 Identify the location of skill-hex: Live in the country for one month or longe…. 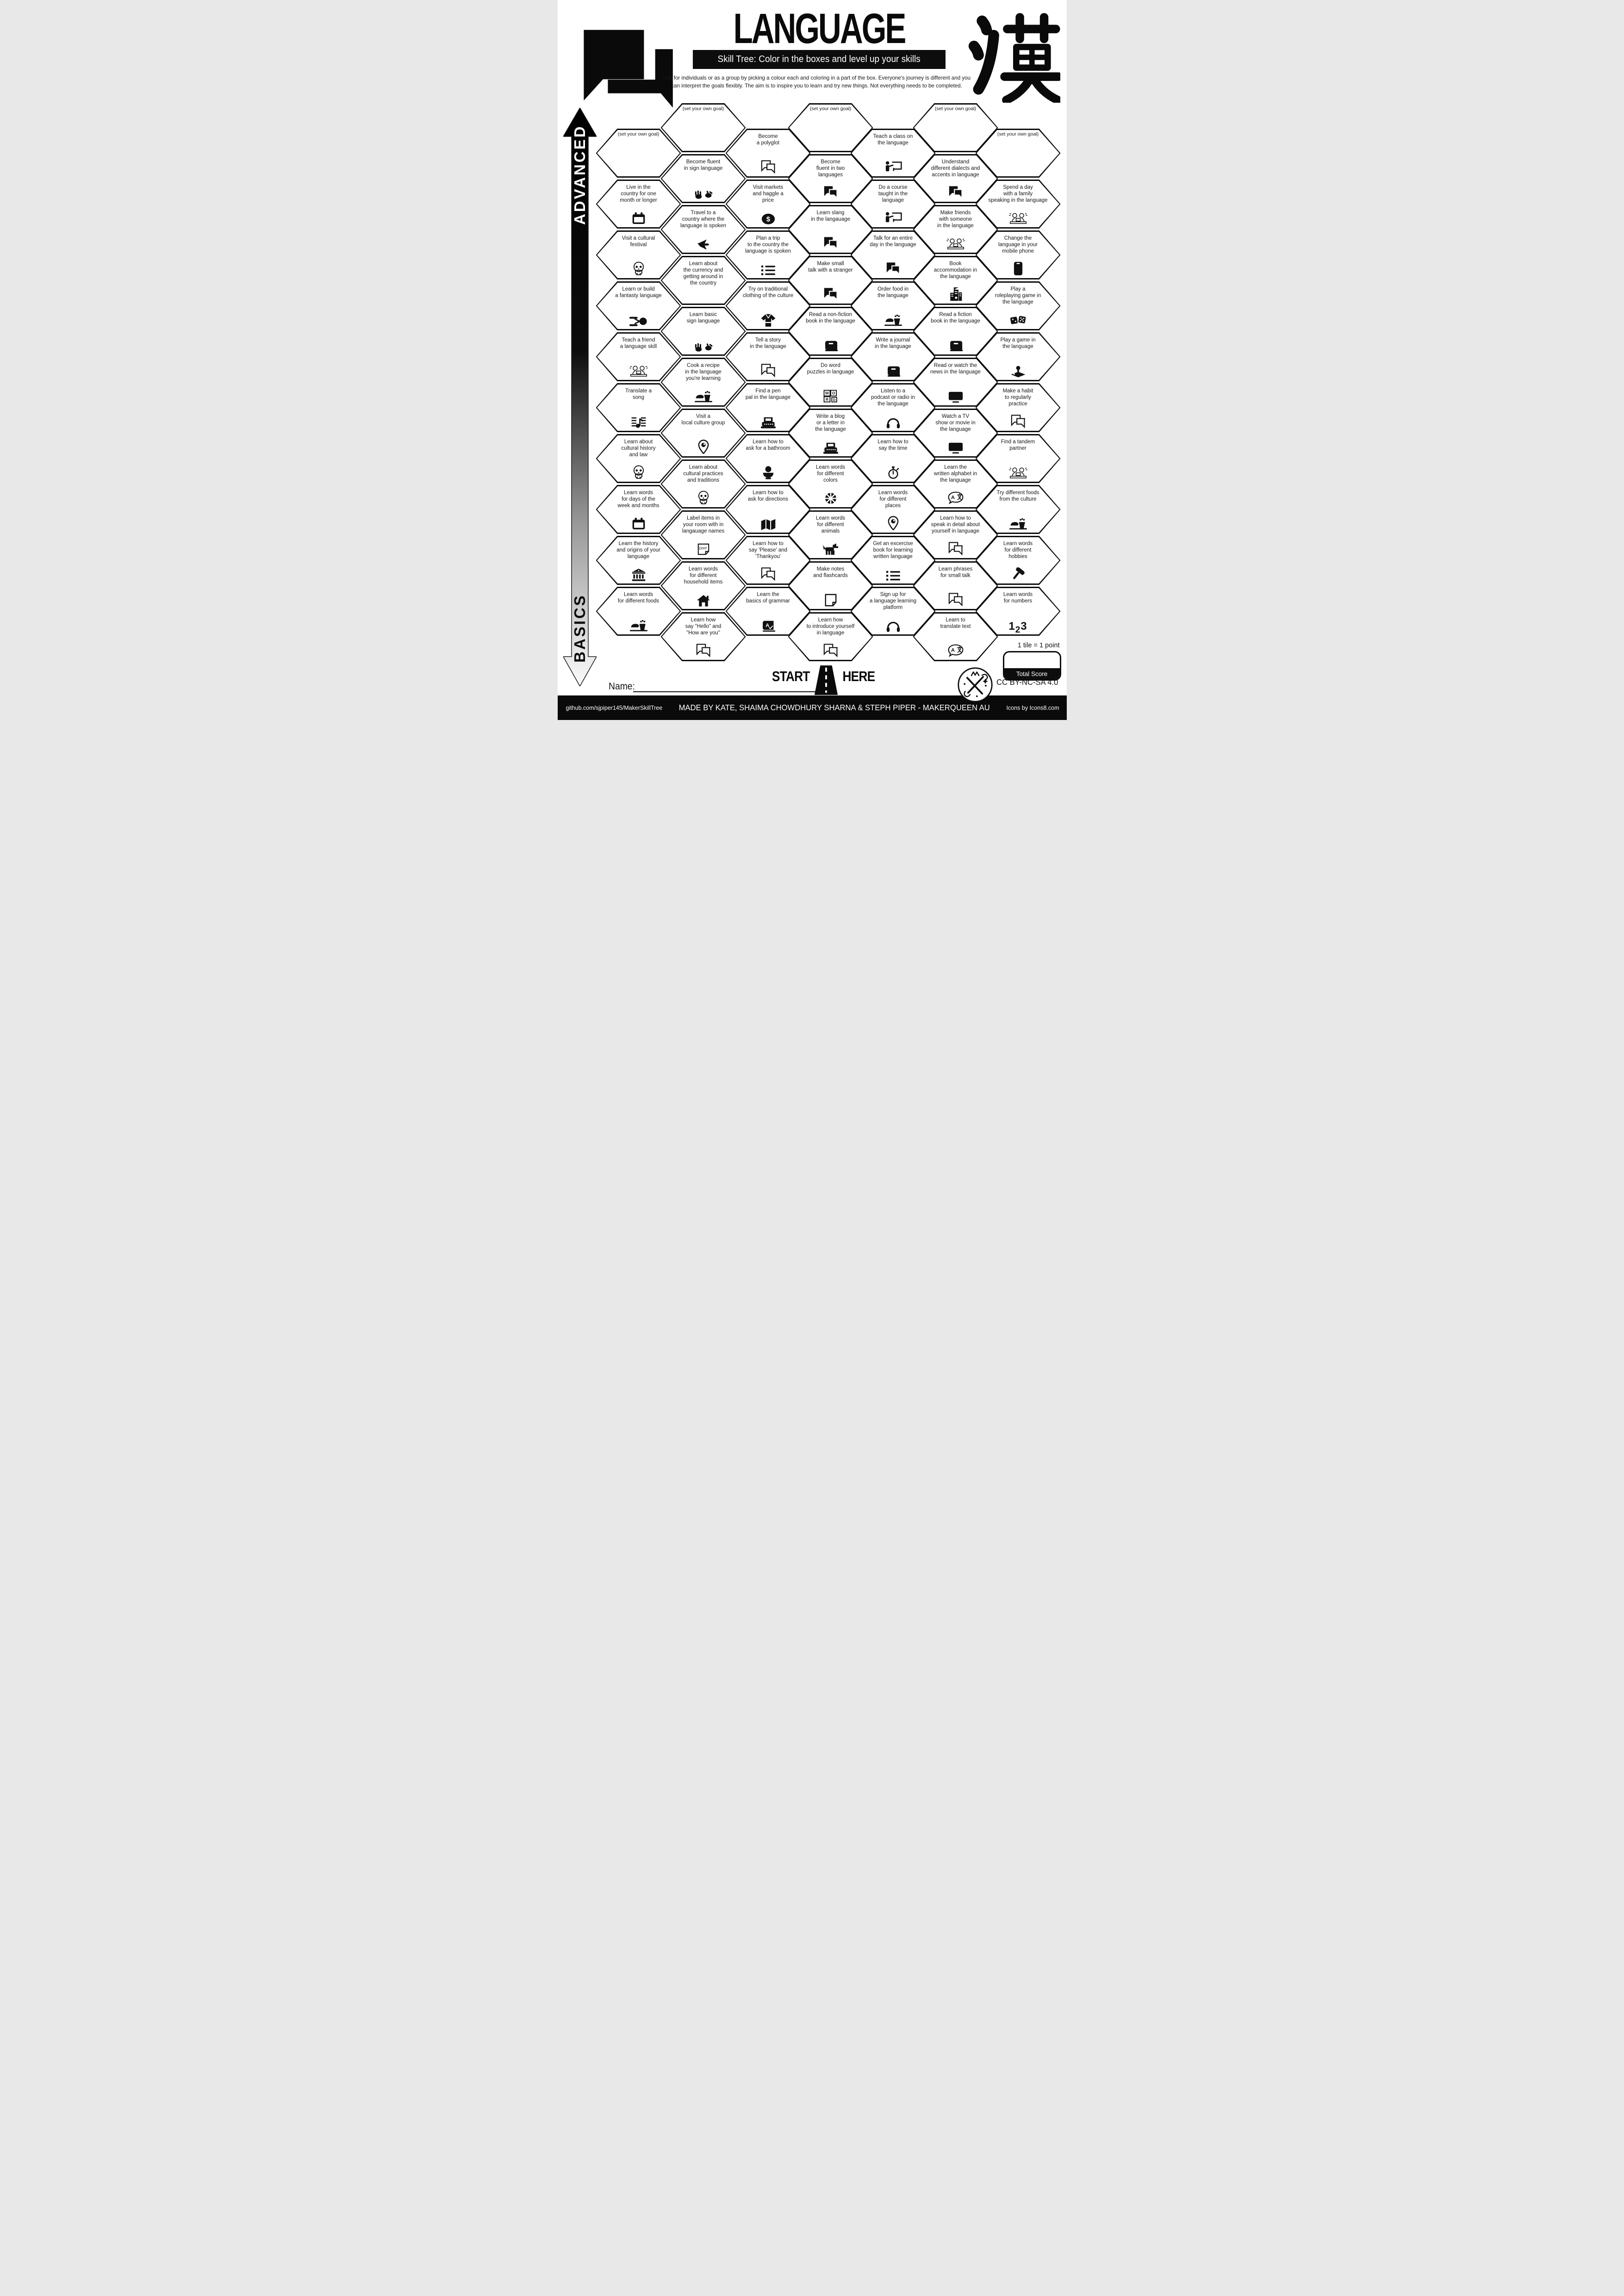
(638, 205).